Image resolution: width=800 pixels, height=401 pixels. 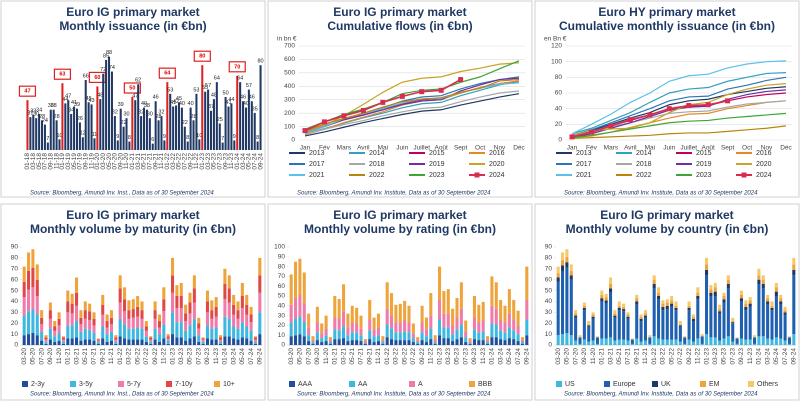 I want to click on x-tick-label: Juin, so click(x=402, y=148).